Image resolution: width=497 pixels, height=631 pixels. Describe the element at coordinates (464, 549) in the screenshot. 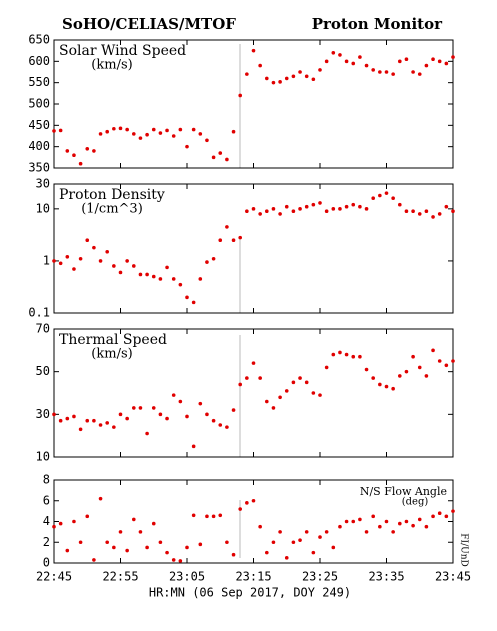

I see `side-label: FI/UnD` at that location.